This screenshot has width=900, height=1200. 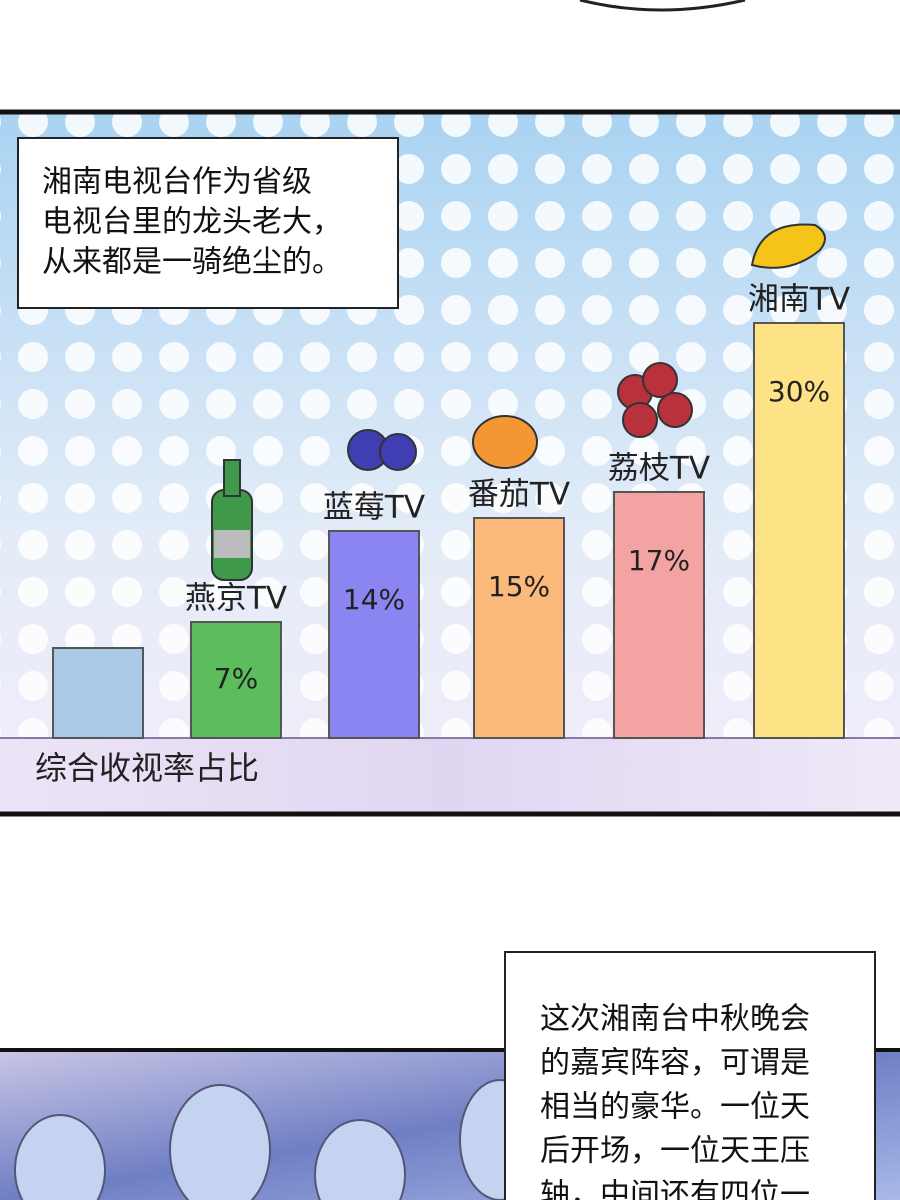 I want to click on caption-line: 后开场，一位天王压, so click(x=675, y=1151).